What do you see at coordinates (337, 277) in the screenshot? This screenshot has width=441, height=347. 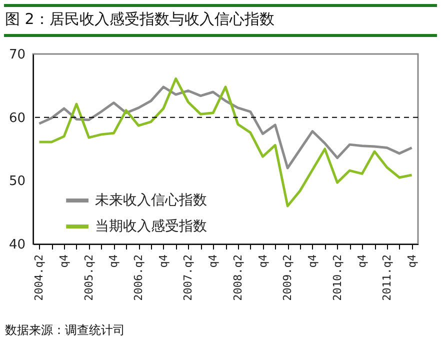 I see `x-tick-label: 2010.q2` at bounding box center [337, 277].